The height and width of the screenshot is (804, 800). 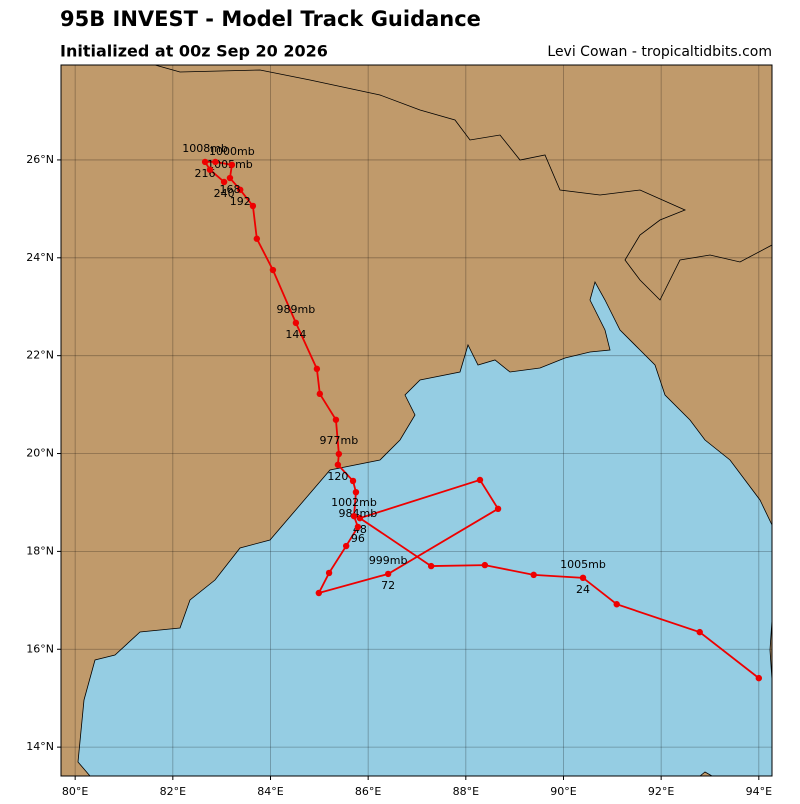 I want to click on y-tick-label: 18°N, so click(x=40, y=550).